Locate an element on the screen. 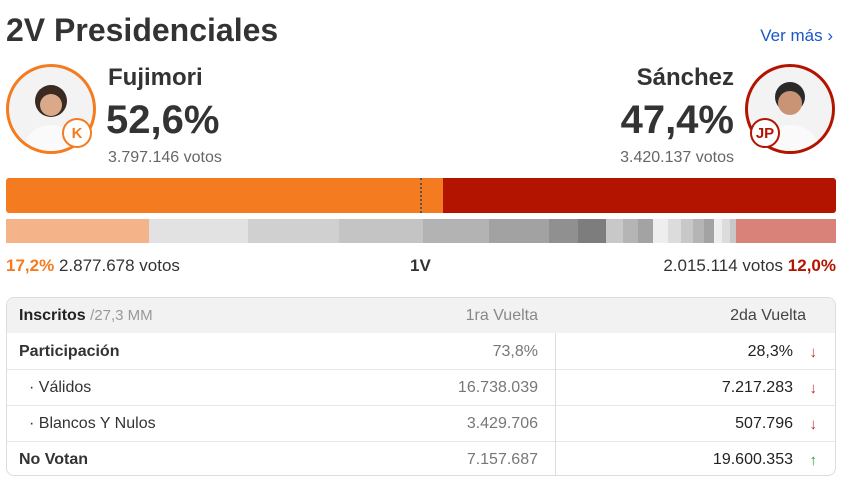 The height and width of the screenshot is (487, 851). first-round-bar is located at coordinates (421, 231).